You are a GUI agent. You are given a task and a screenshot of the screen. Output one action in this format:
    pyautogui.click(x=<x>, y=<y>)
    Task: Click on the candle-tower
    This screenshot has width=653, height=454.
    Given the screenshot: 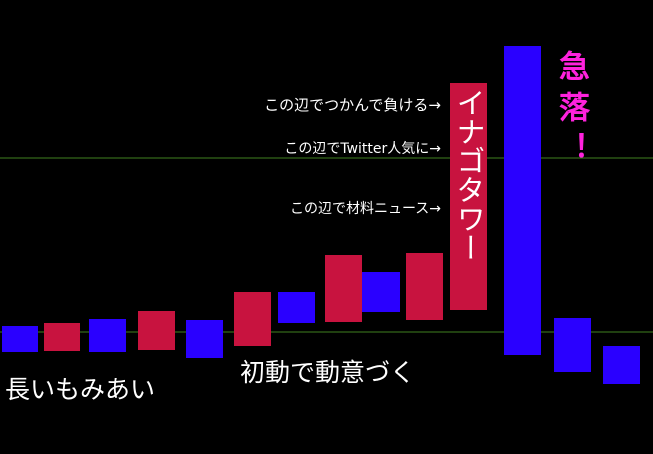 What is the action you would take?
    pyautogui.click(x=468, y=196)
    